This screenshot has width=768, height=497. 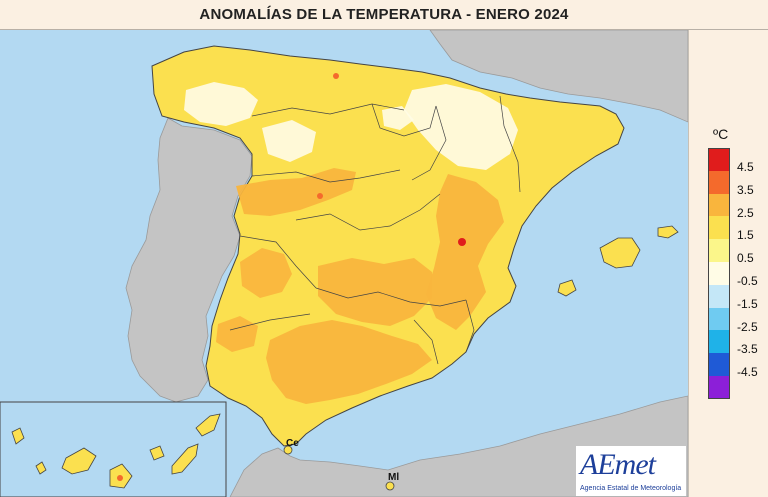 I want to click on anomaly-warm-andalucia, so click(x=349, y=362).